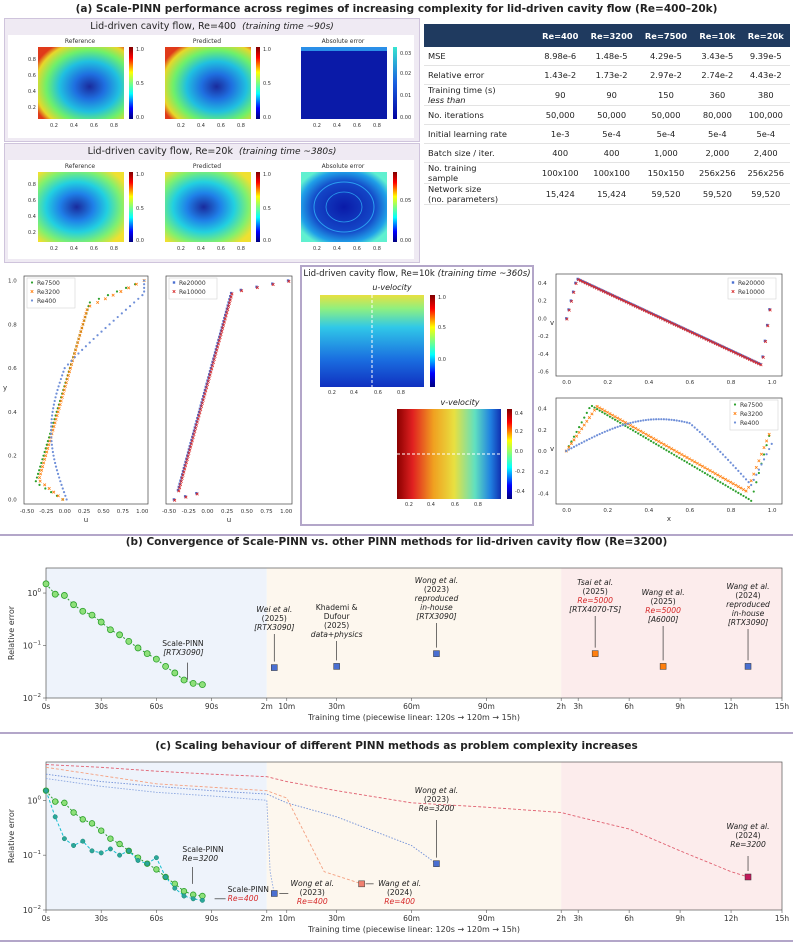 The width and height of the screenshot is (793, 944). Describe the element at coordinates (680, 706) in the screenshot. I see `x-tick-label: 9h` at that location.